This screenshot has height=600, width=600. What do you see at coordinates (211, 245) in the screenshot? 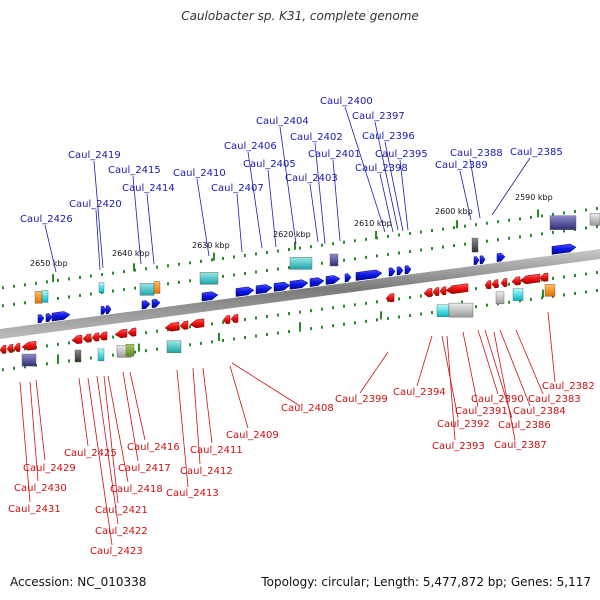
I see `scale-label: 2630 kbp` at bounding box center [211, 245].